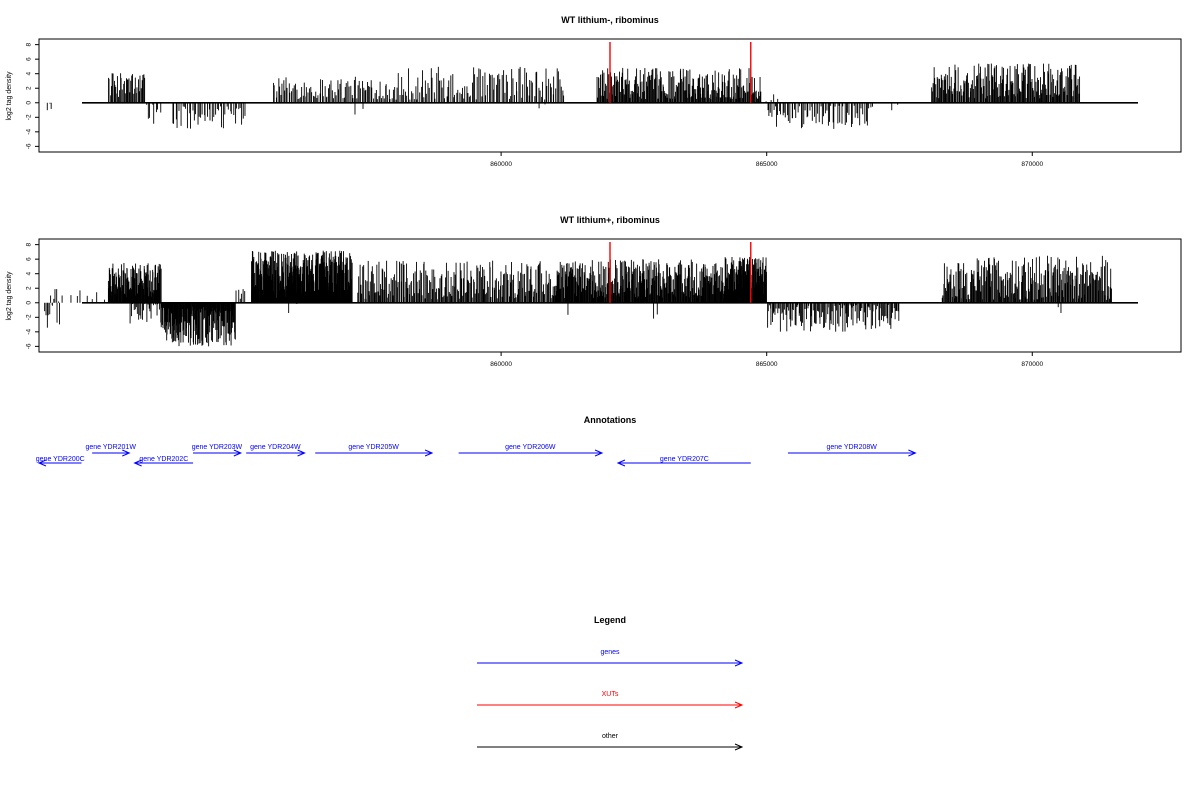  What do you see at coordinates (610, 220) in the screenshot?
I see `track-title: WT lithium+, ribominus` at bounding box center [610, 220].